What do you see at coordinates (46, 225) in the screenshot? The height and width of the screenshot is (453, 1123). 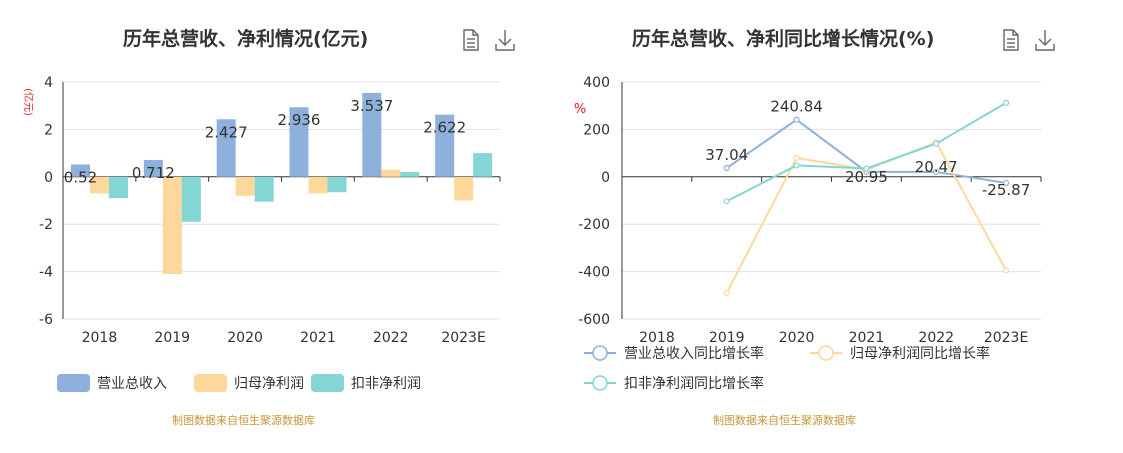 I see `y-tick-label: -2` at bounding box center [46, 225].